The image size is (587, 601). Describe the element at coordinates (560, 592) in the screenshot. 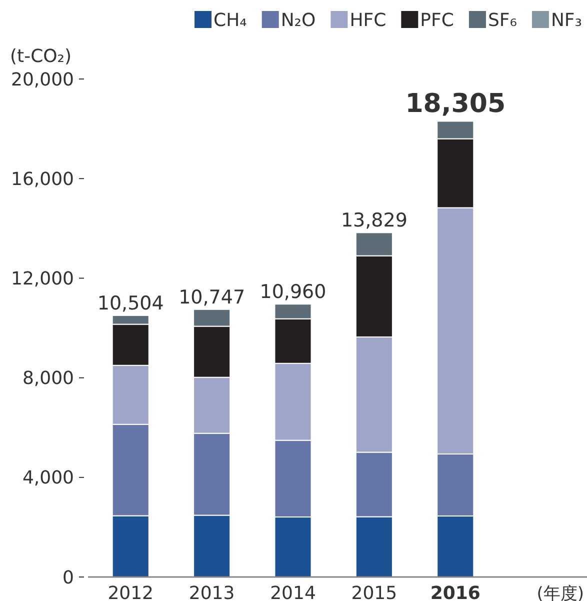

I see `x-axis-title: (年度)` at that location.